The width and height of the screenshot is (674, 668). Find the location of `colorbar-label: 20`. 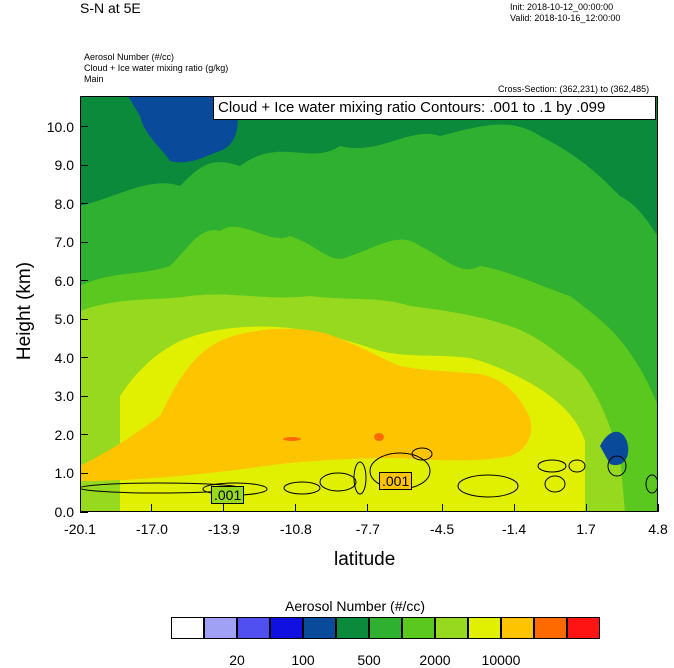

colorbar-label: 20 is located at coordinates (237, 660).